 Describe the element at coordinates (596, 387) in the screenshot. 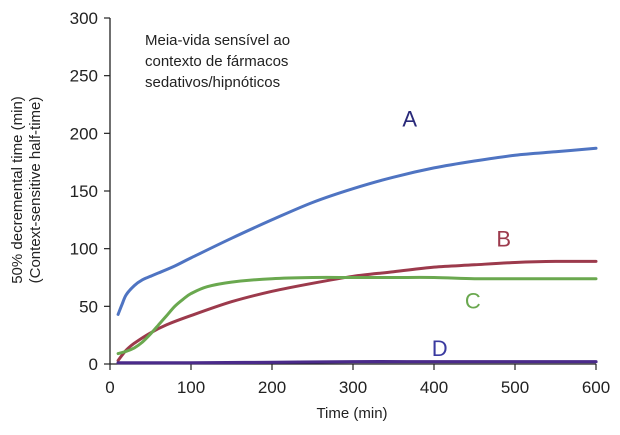

I see `x-tick-label: 600` at that location.